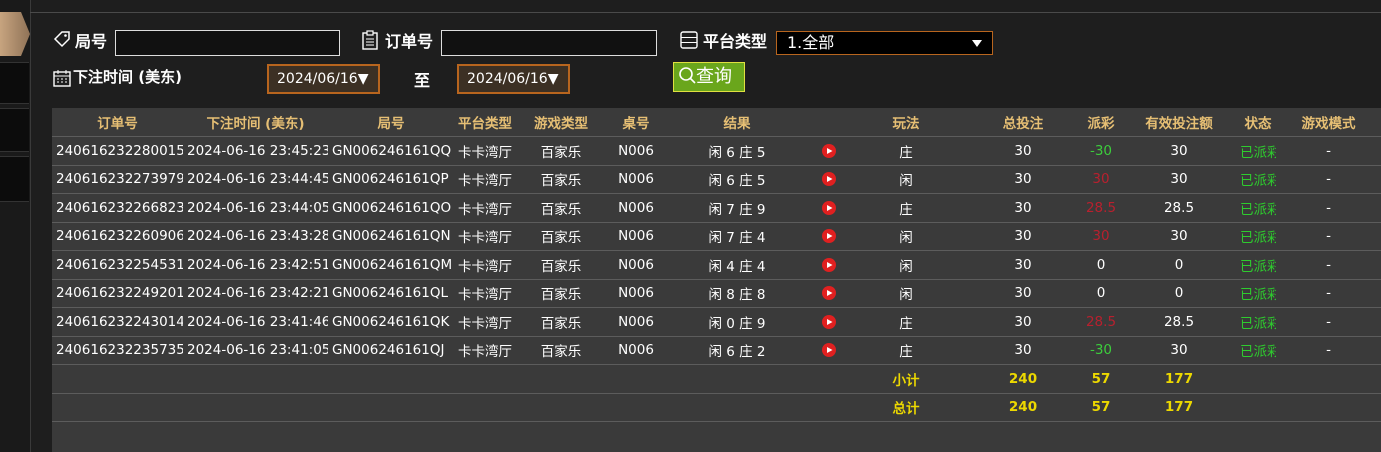  What do you see at coordinates (906, 293) in the screenshot?
I see `cell: 闲` at bounding box center [906, 293].